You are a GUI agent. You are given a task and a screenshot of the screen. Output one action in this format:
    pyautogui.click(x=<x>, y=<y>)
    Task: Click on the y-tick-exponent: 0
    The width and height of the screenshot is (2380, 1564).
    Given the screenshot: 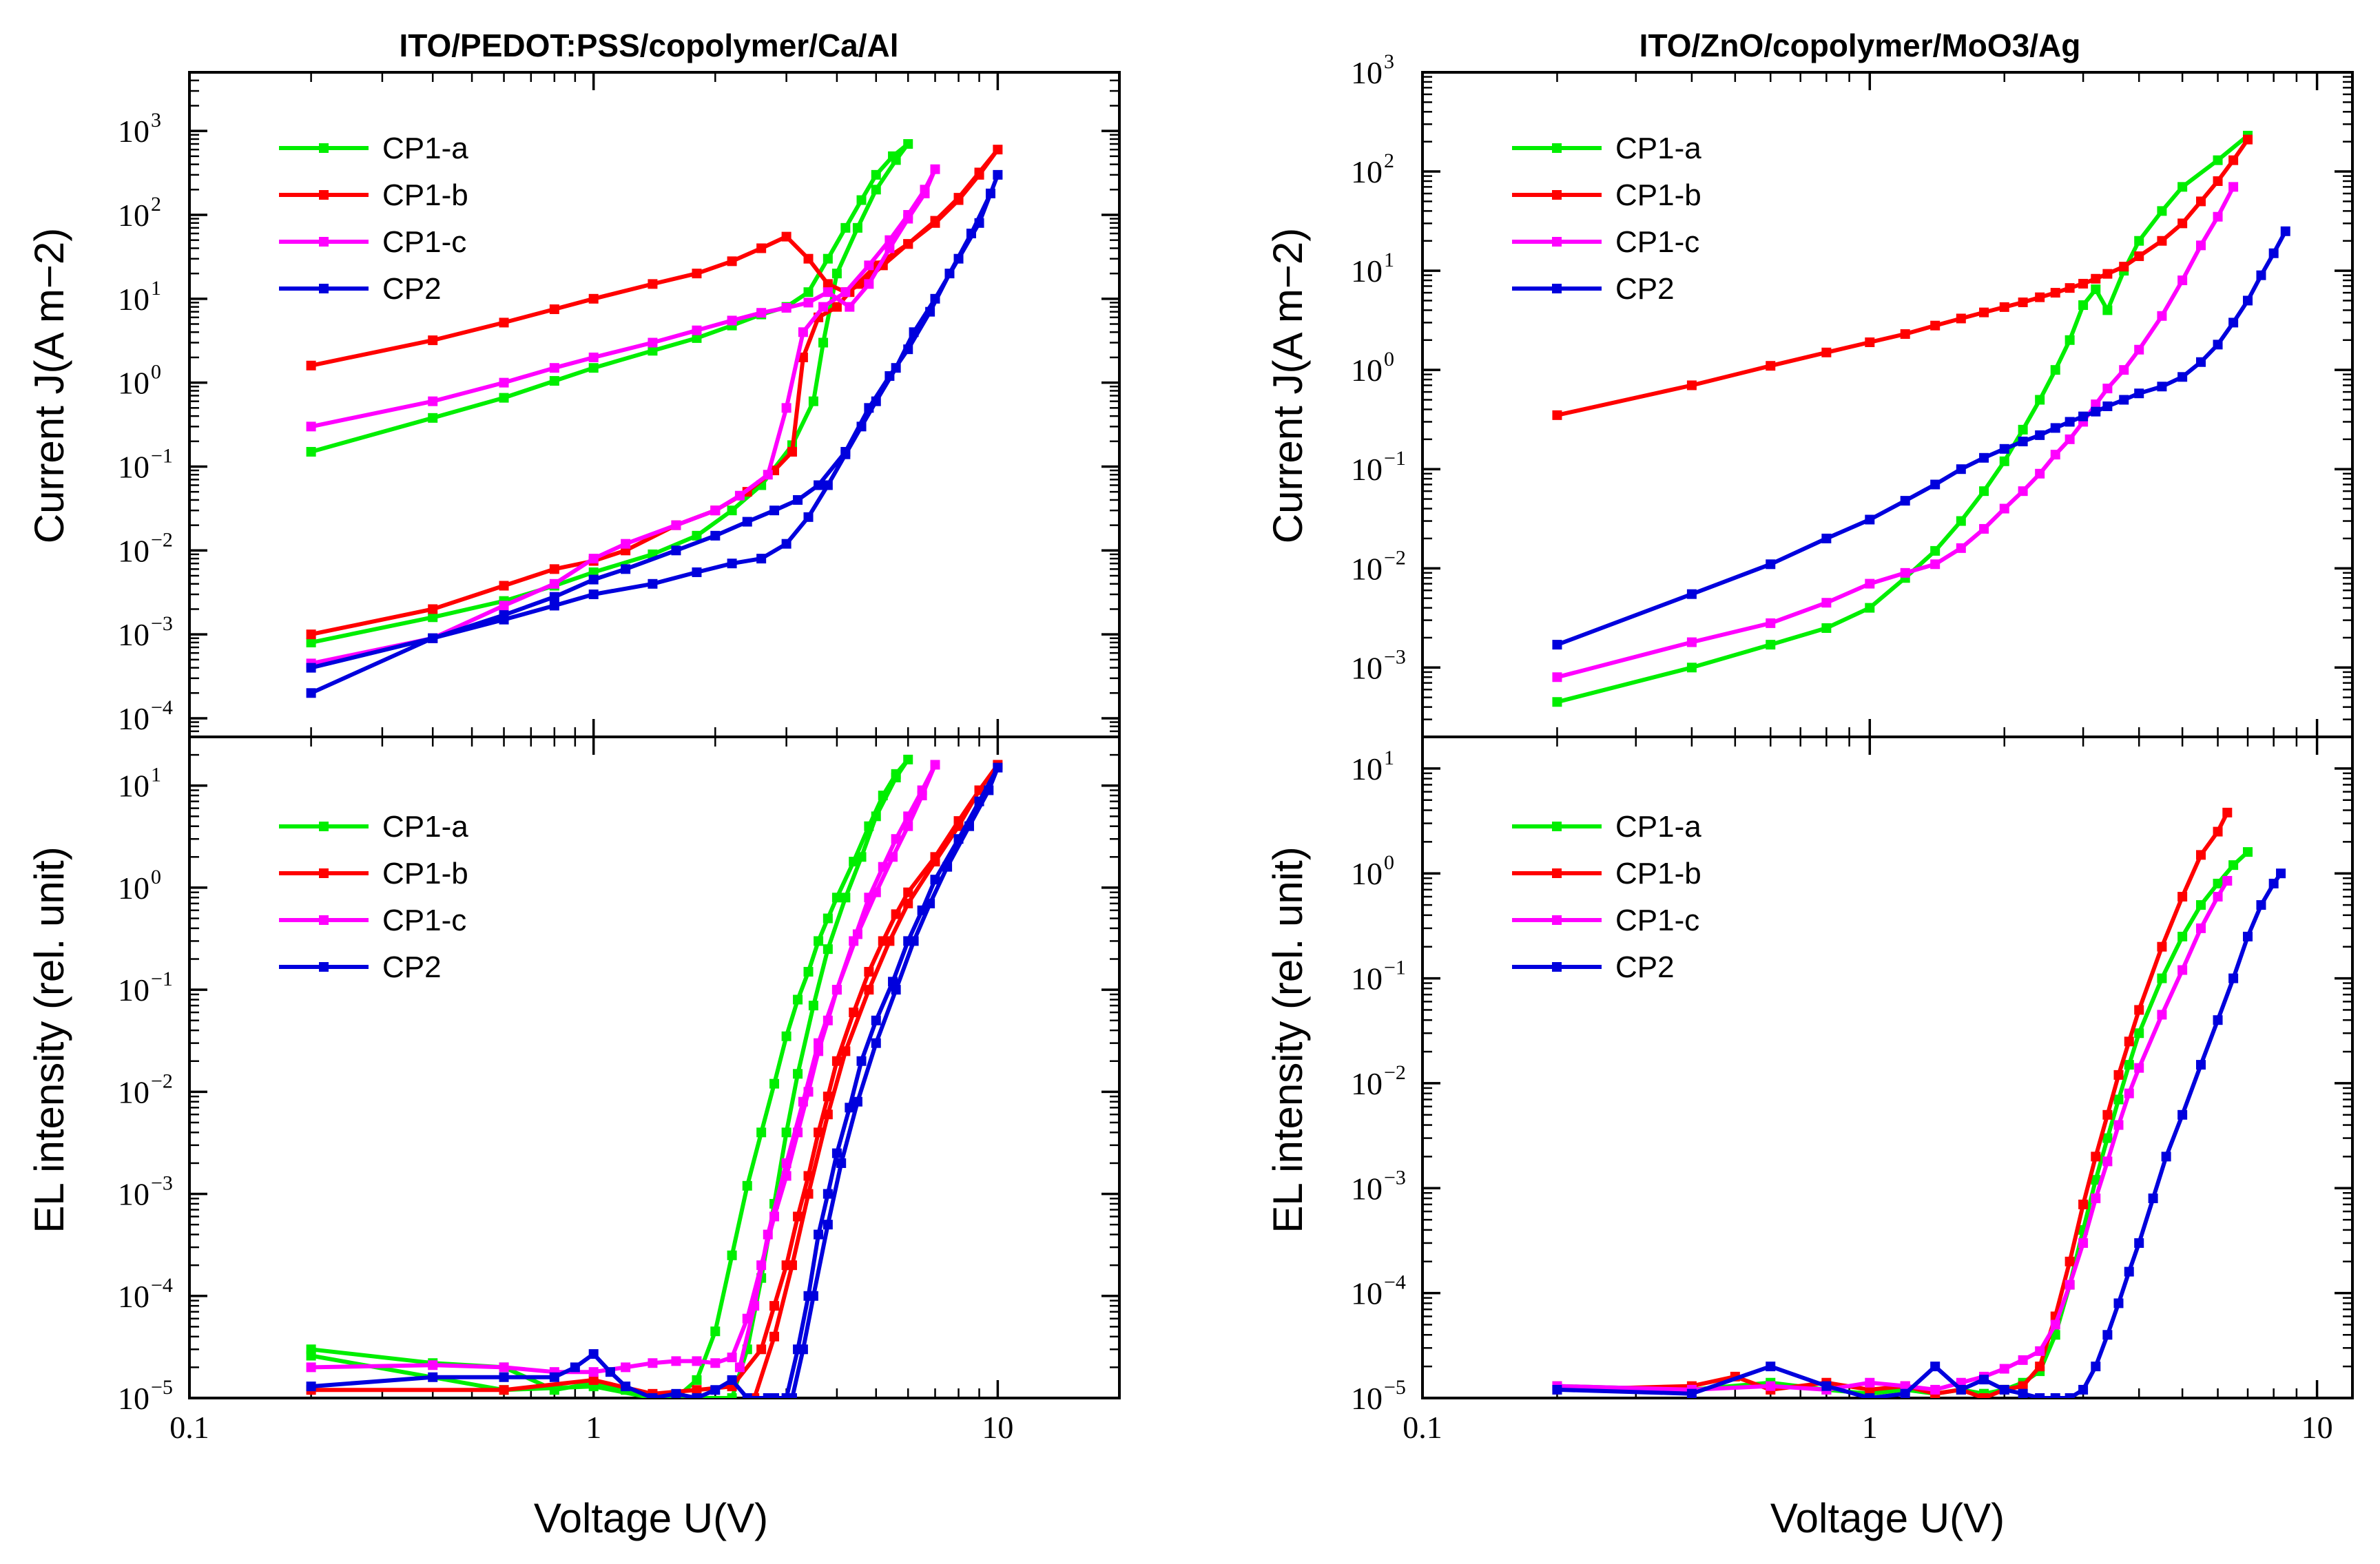 What is the action you would take?
    pyautogui.click(x=156, y=373)
    